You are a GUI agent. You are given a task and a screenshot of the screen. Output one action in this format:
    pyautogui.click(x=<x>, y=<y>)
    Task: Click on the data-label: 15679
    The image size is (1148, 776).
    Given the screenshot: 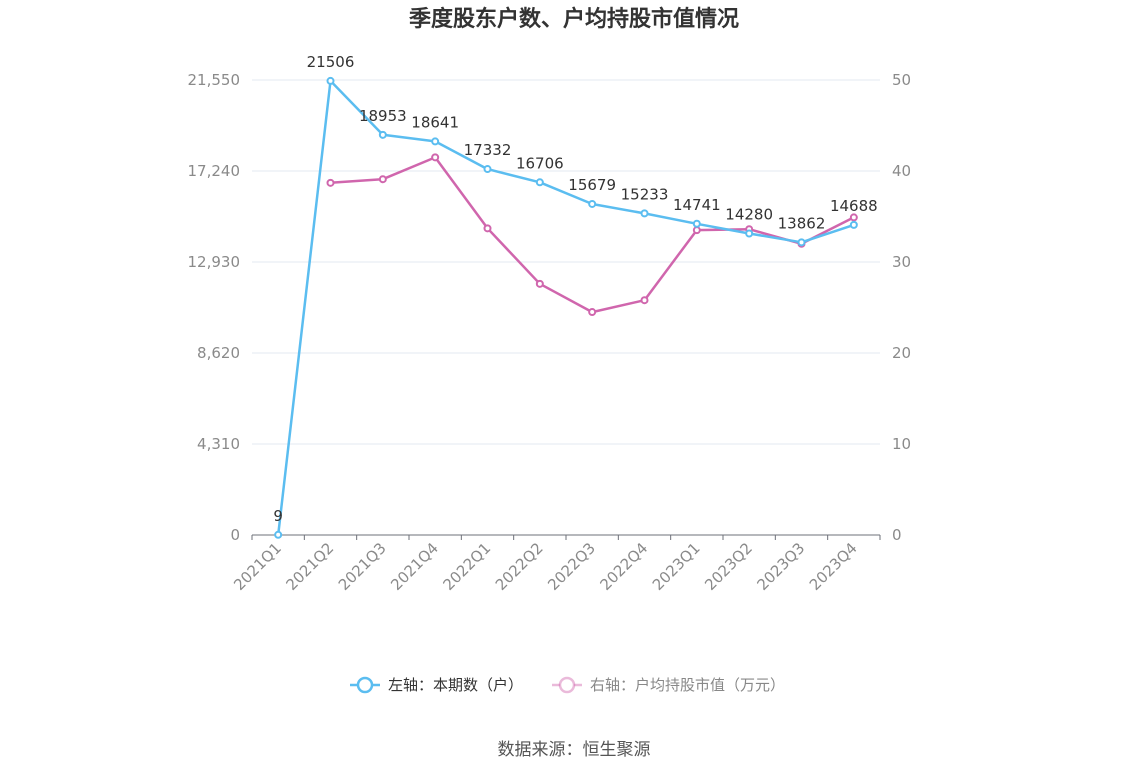 What is the action you would take?
    pyautogui.click(x=592, y=185)
    